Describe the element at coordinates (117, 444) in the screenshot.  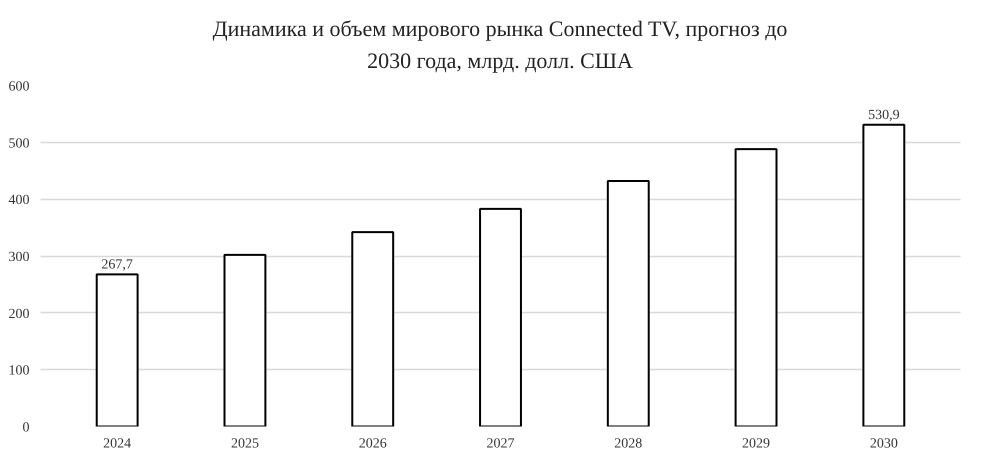
I see `x-tick-label: 2024` at that location.